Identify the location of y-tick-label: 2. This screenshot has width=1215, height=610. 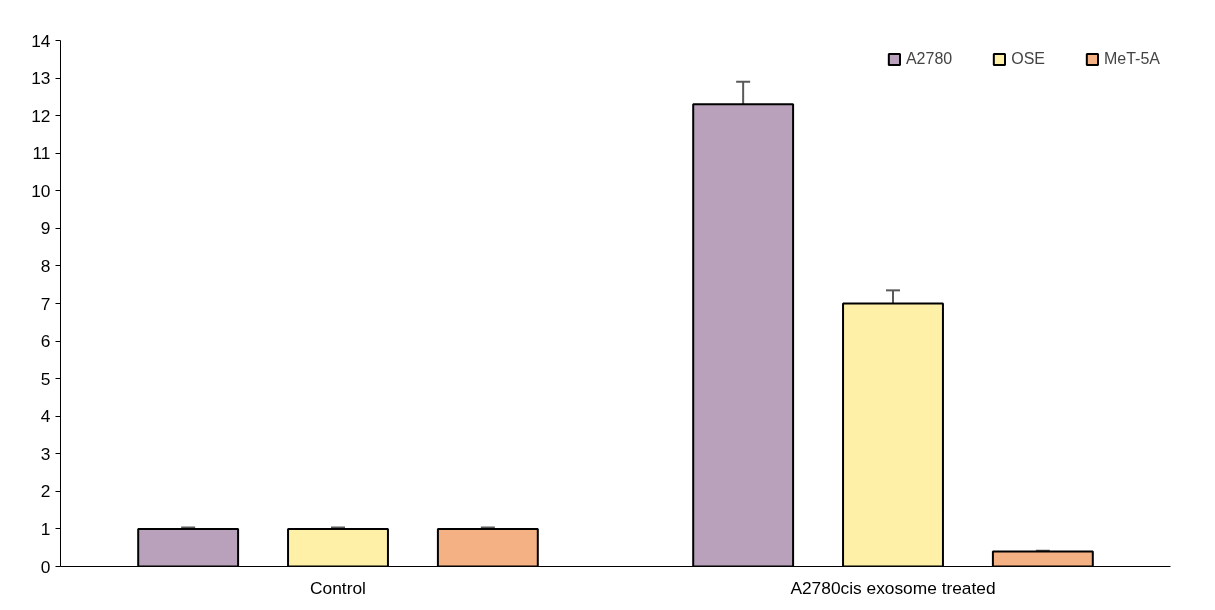
(45, 491).